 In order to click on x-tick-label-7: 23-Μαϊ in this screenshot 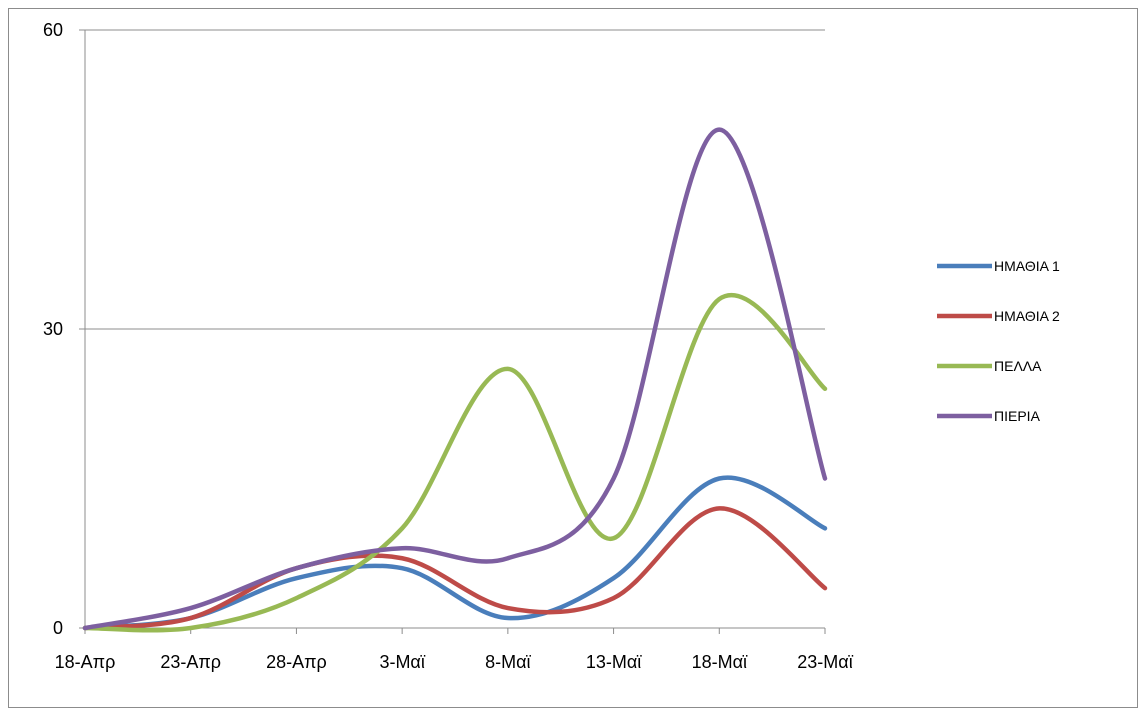, I will do `click(825, 662)`.